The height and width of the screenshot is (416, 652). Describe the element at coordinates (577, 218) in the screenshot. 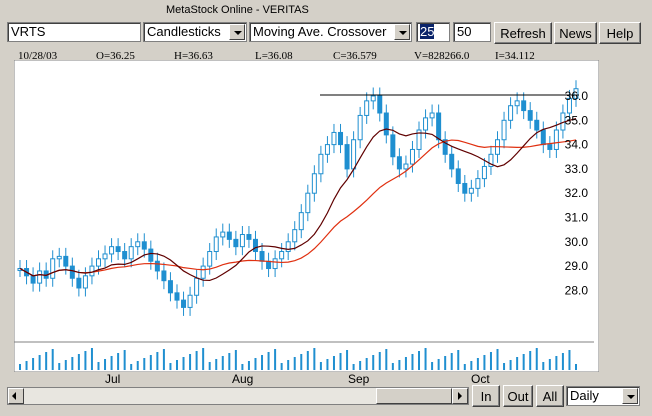

I see `y-tick-label: 31.0` at that location.